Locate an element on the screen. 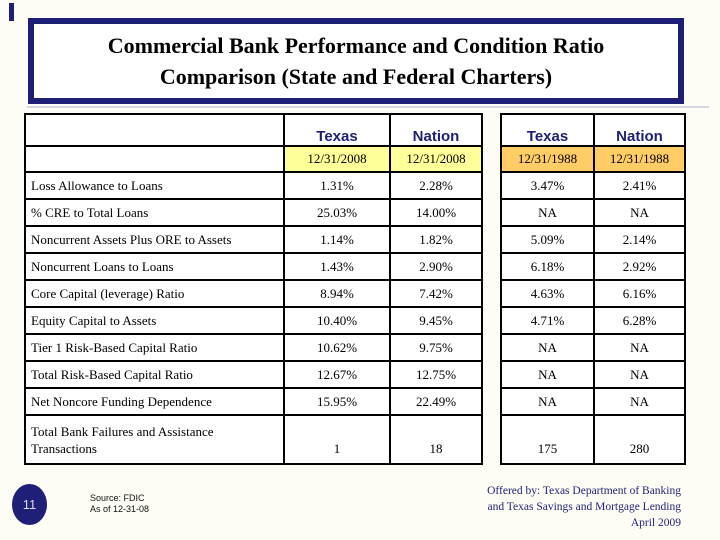 The height and width of the screenshot is (540, 720). date-cell-nation-2008: 12/31/2008 is located at coordinates (436, 159).